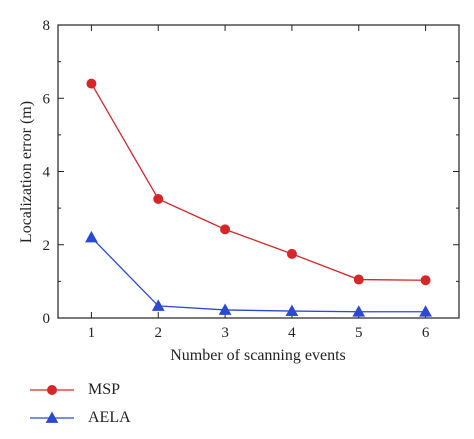 This screenshot has height=439, width=474. Describe the element at coordinates (159, 333) in the screenshot. I see `x-tick-label: 2` at that location.